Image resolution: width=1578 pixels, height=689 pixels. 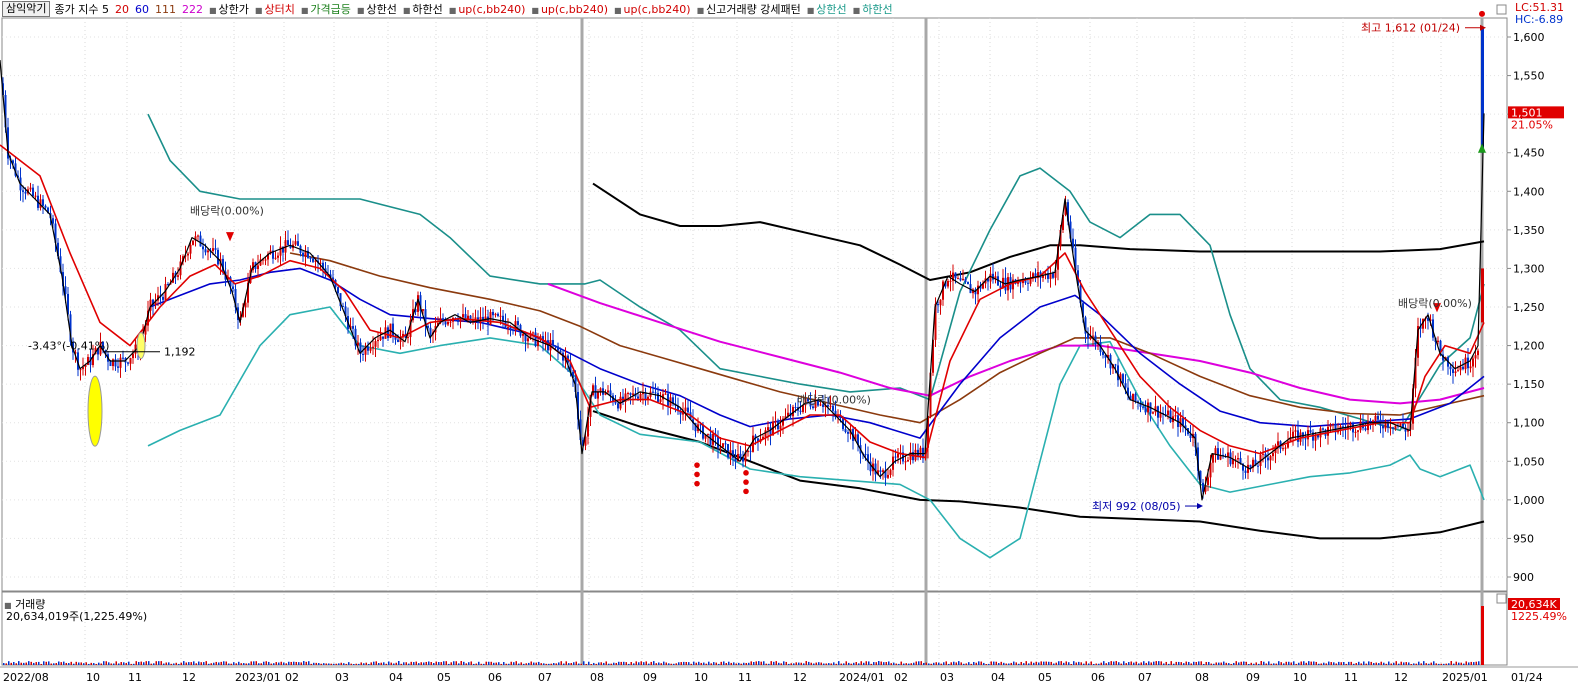 I want to click on legend-item: ■ 상한가, so click(x=229, y=9).